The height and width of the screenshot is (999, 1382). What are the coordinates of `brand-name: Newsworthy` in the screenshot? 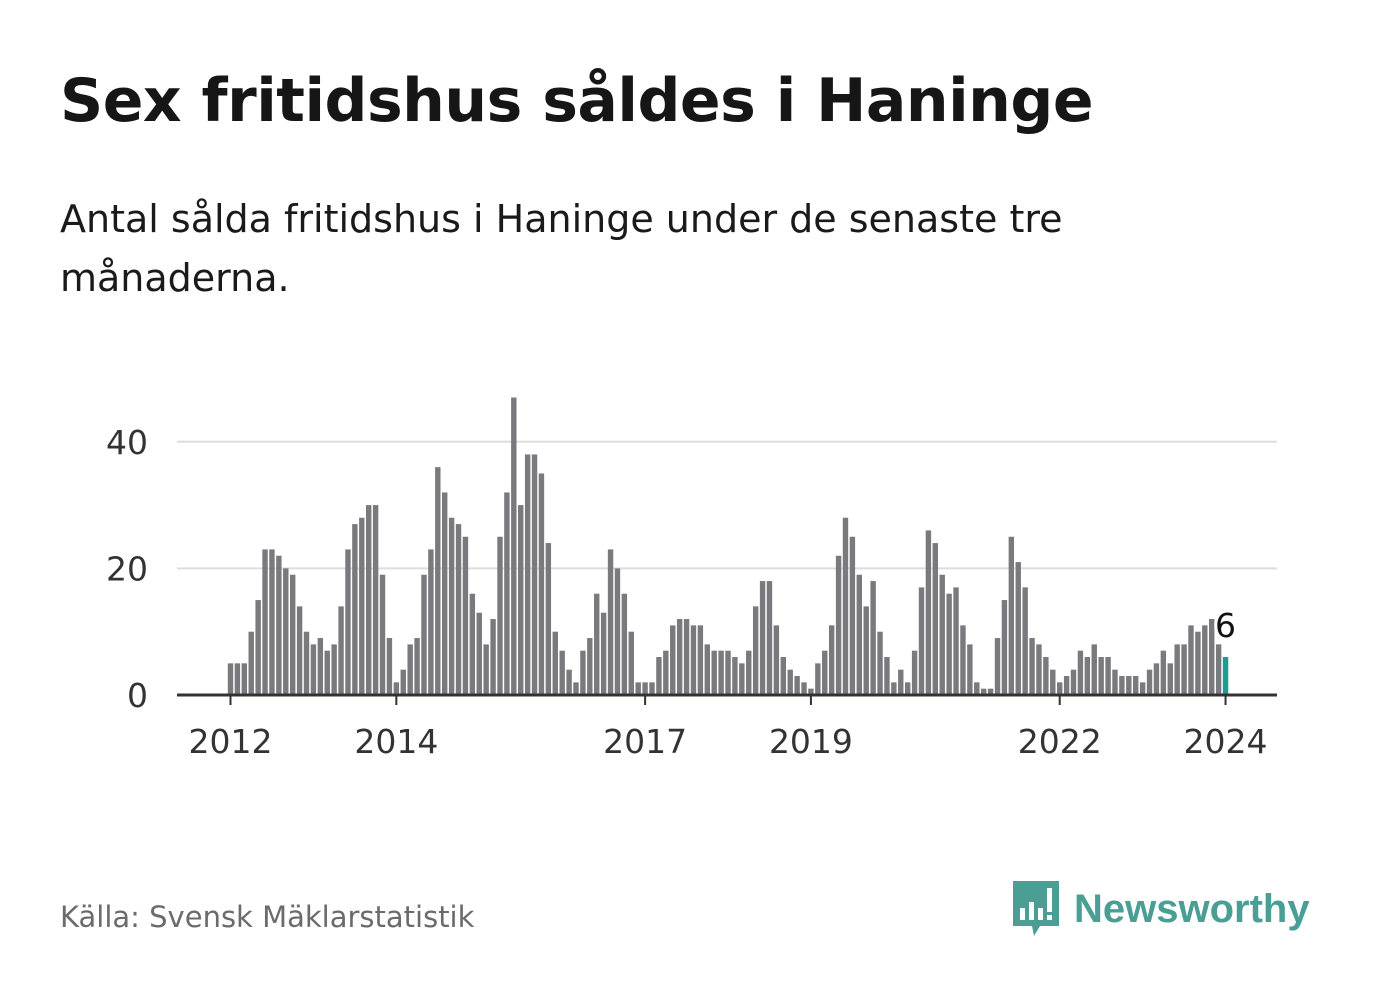 It's located at (1192, 908).